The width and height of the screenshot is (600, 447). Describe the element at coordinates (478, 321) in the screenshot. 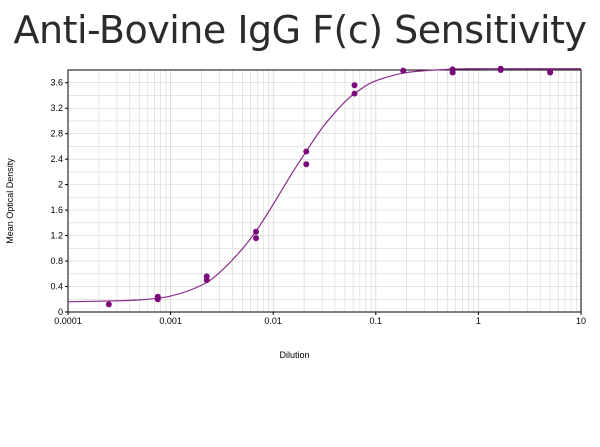

I see `x-tick-label: 1` at that location.